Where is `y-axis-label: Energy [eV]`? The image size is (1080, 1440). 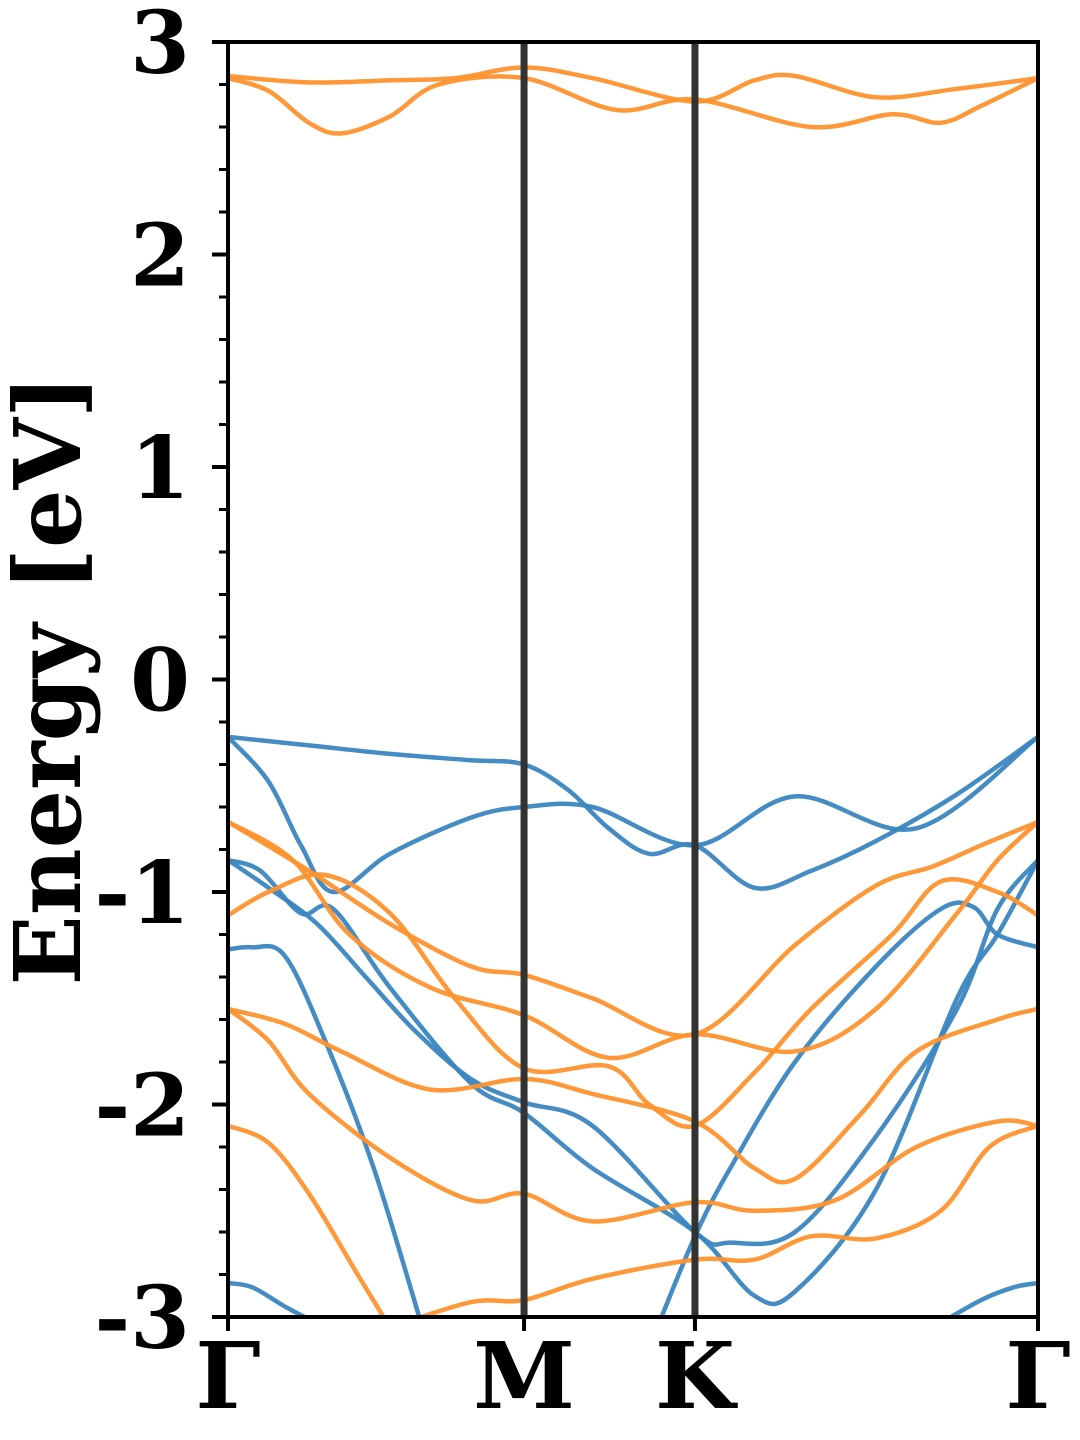
y-axis-label: Energy [eV] is located at coordinates (51, 680).